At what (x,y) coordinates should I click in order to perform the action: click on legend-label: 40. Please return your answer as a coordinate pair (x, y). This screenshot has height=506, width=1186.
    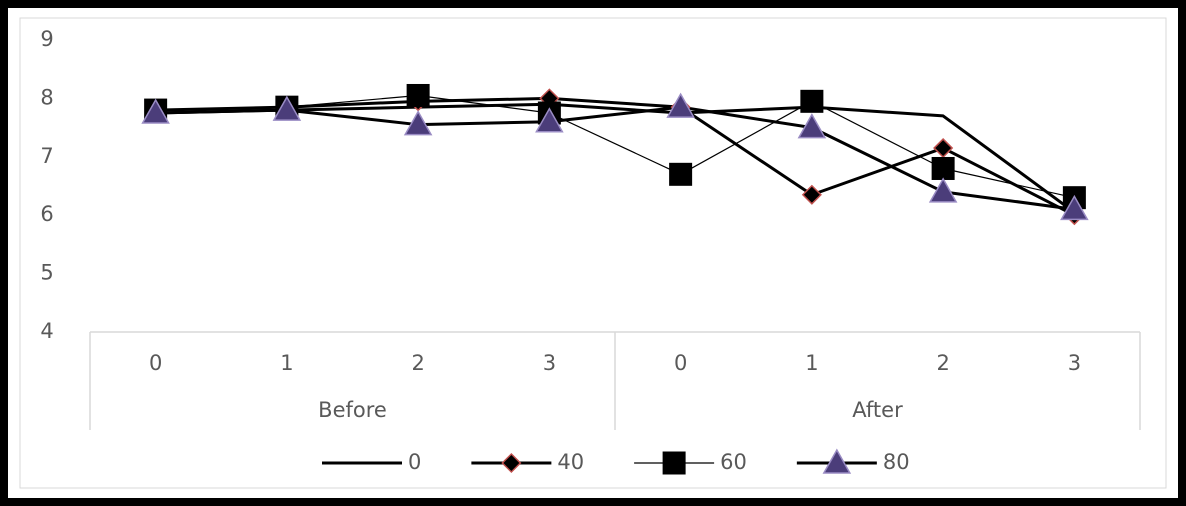
    Looking at the image, I should click on (570, 462).